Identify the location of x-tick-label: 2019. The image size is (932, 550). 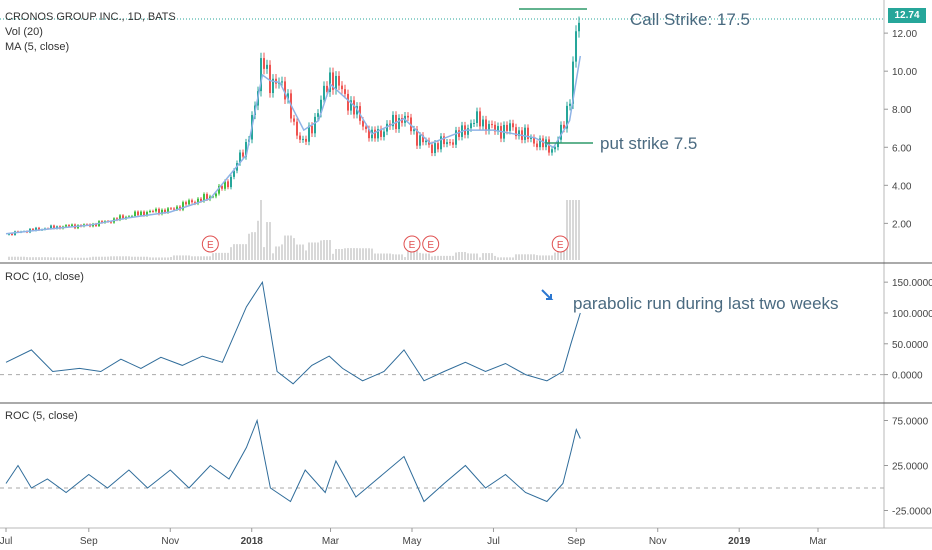
(739, 541).